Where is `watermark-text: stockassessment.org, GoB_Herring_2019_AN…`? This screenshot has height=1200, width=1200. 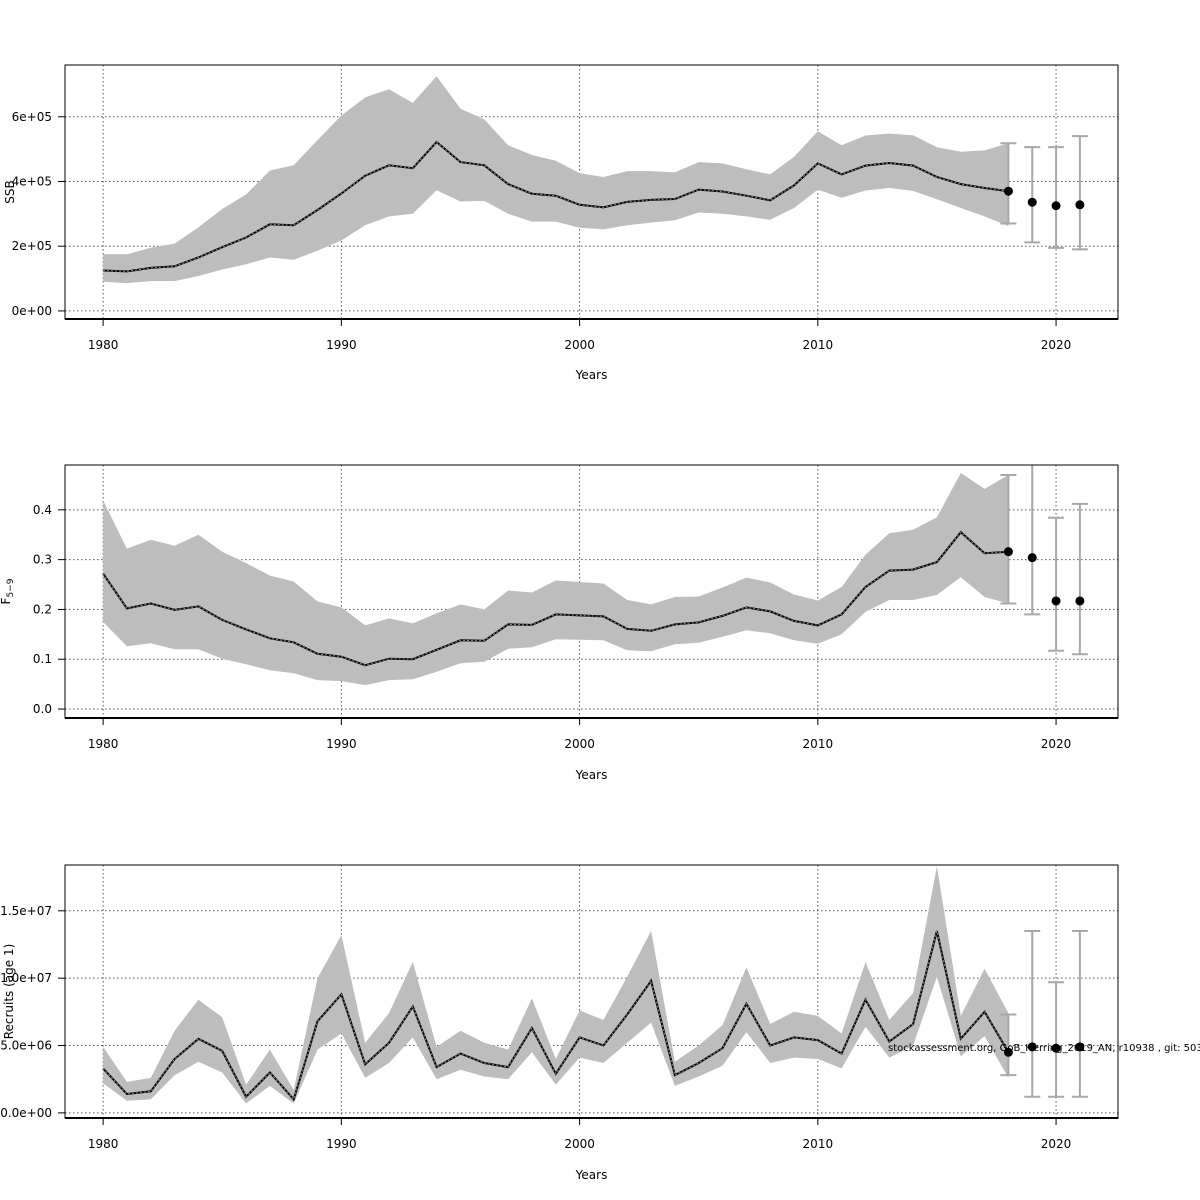 watermark-text: stockassessment.org, GoB_Herring_2019_AN… is located at coordinates (1044, 1048).